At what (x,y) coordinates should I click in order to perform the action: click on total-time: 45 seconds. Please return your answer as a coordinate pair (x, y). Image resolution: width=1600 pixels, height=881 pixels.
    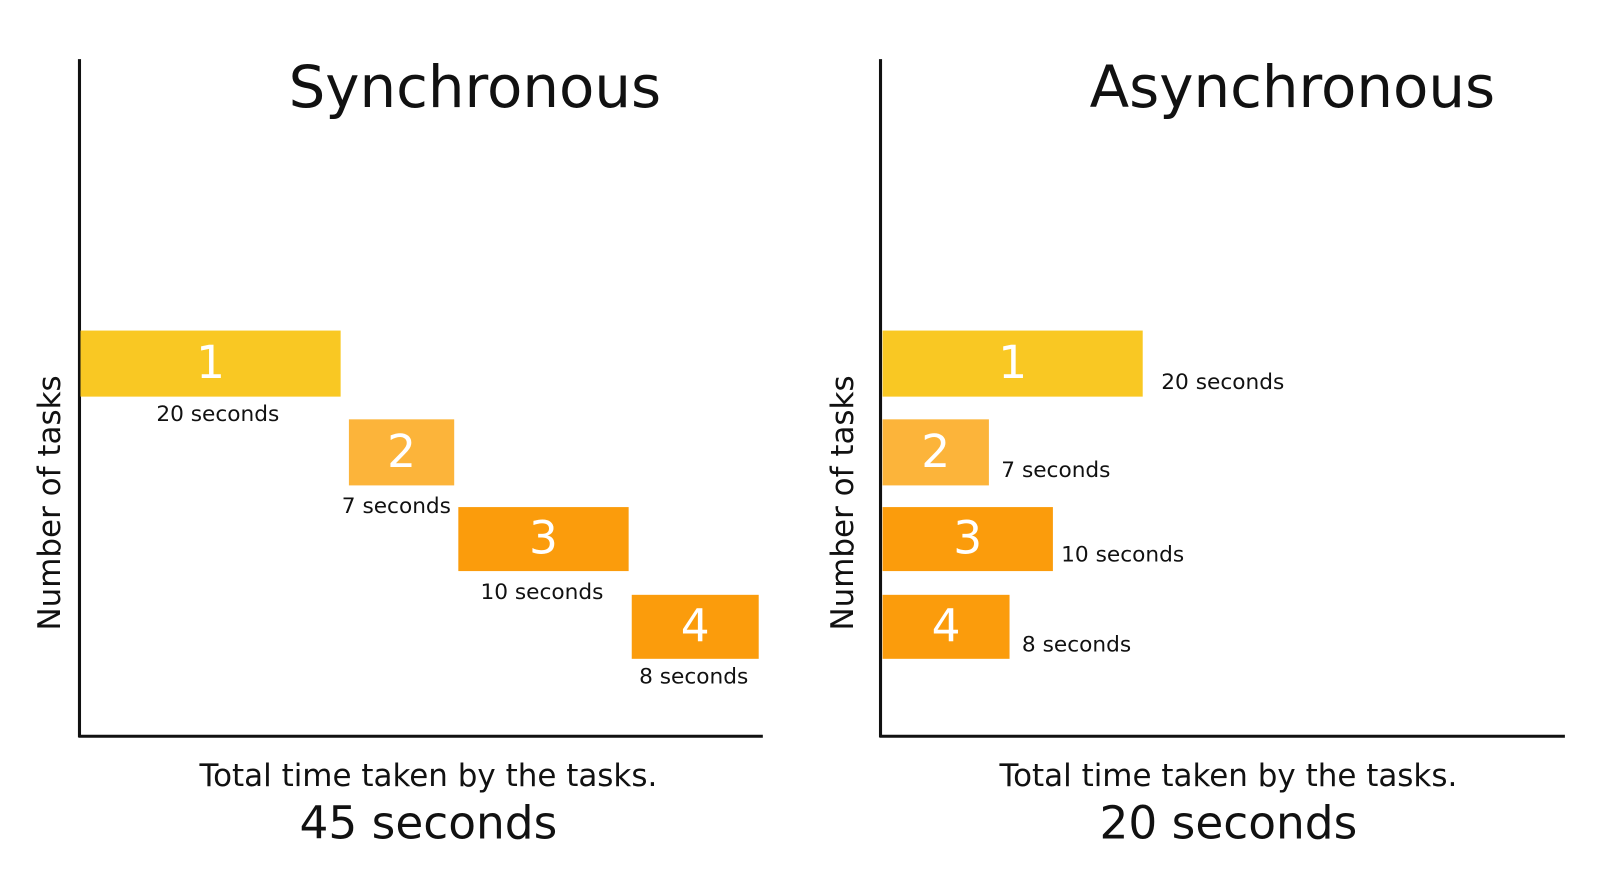
    Looking at the image, I should click on (428, 823).